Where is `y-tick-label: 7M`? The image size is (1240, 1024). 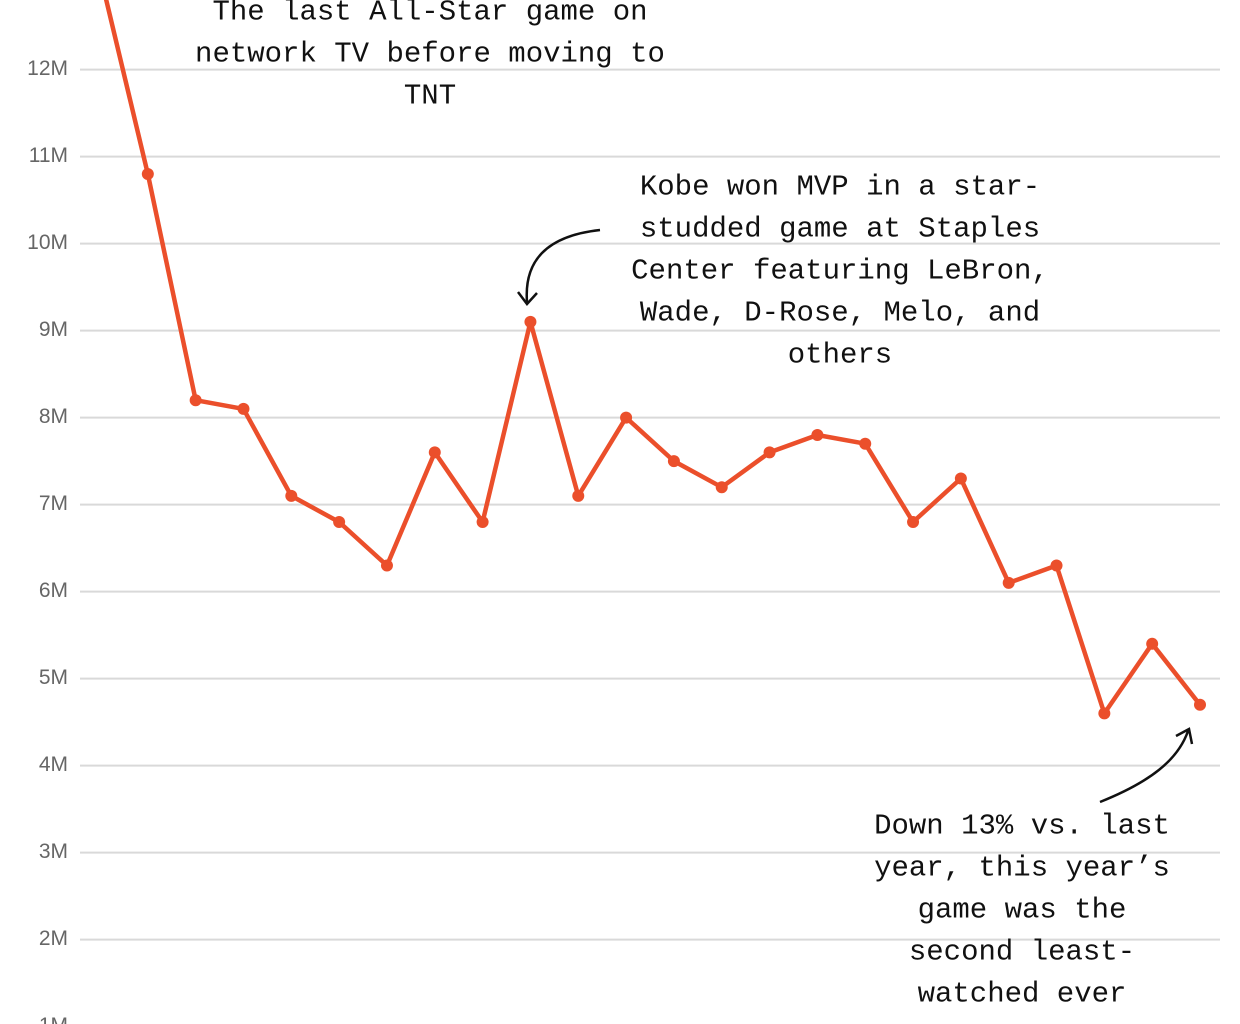 y-tick-label: 7M is located at coordinates (53, 503).